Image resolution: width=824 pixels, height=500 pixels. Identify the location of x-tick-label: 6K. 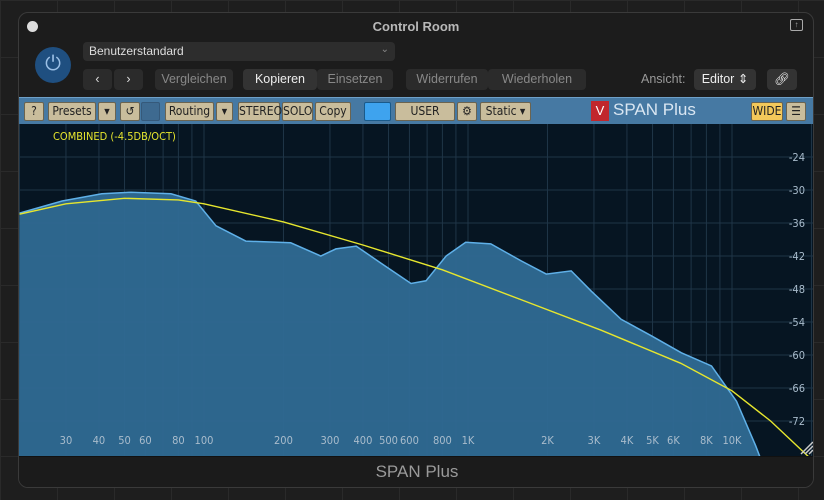
(673, 440).